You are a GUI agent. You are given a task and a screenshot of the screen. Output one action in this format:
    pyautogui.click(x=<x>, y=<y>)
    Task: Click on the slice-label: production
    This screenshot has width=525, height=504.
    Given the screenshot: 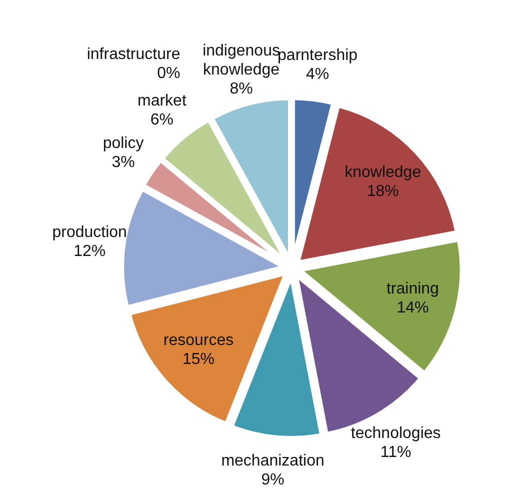 What is the action you would take?
    pyautogui.click(x=89, y=233)
    